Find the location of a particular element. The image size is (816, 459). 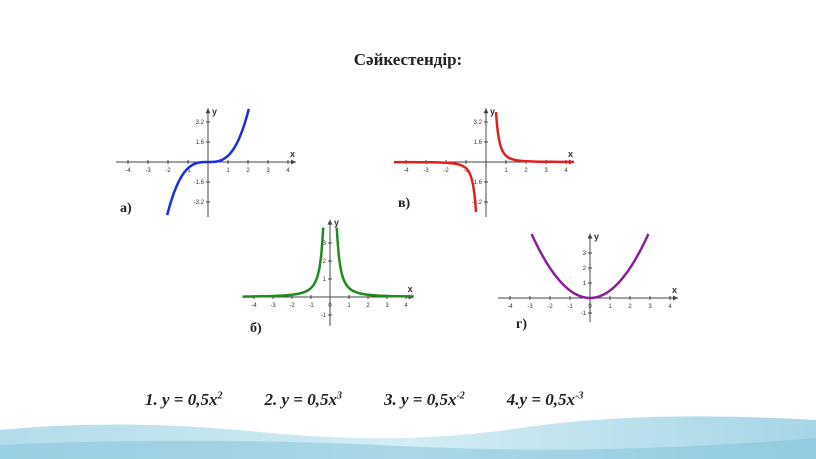

formula: 1. y = 0,5x2 is located at coordinates (183, 399).